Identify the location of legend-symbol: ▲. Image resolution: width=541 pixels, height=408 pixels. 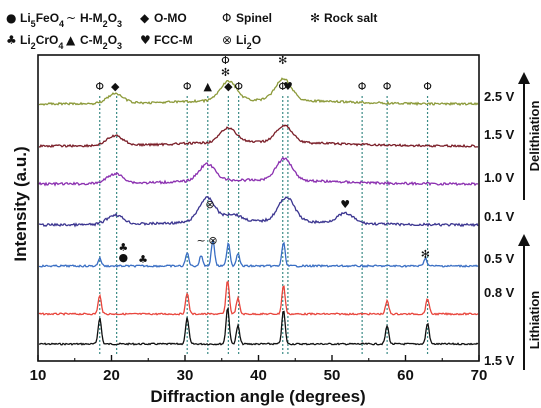
(71, 40).